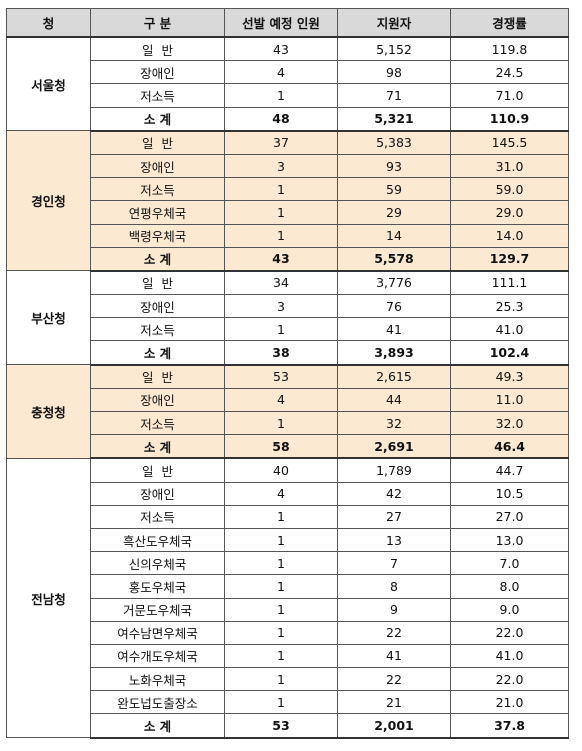 The image size is (582, 751). Describe the element at coordinates (157, 656) in the screenshot. I see `table-cell: 여수개도우체국` at that location.